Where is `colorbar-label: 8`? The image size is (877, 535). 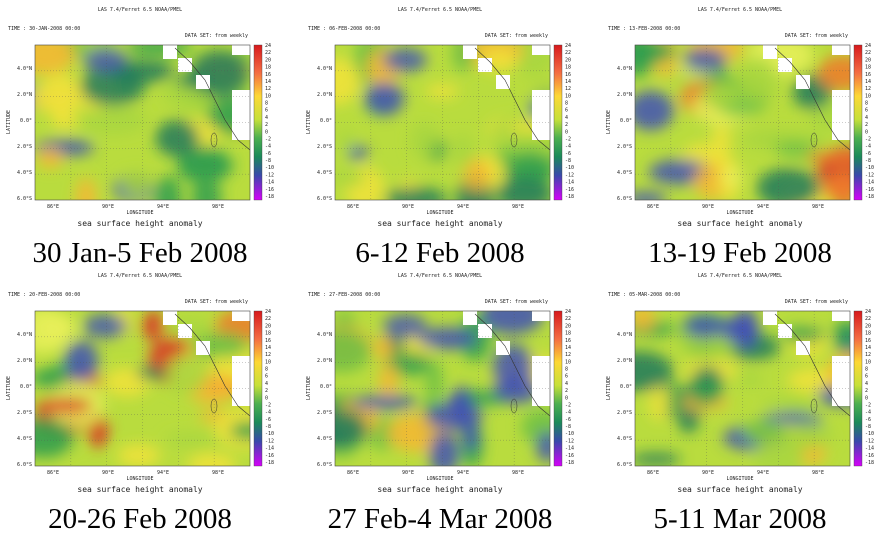 colorbar-label: 8 is located at coordinates (266, 104).